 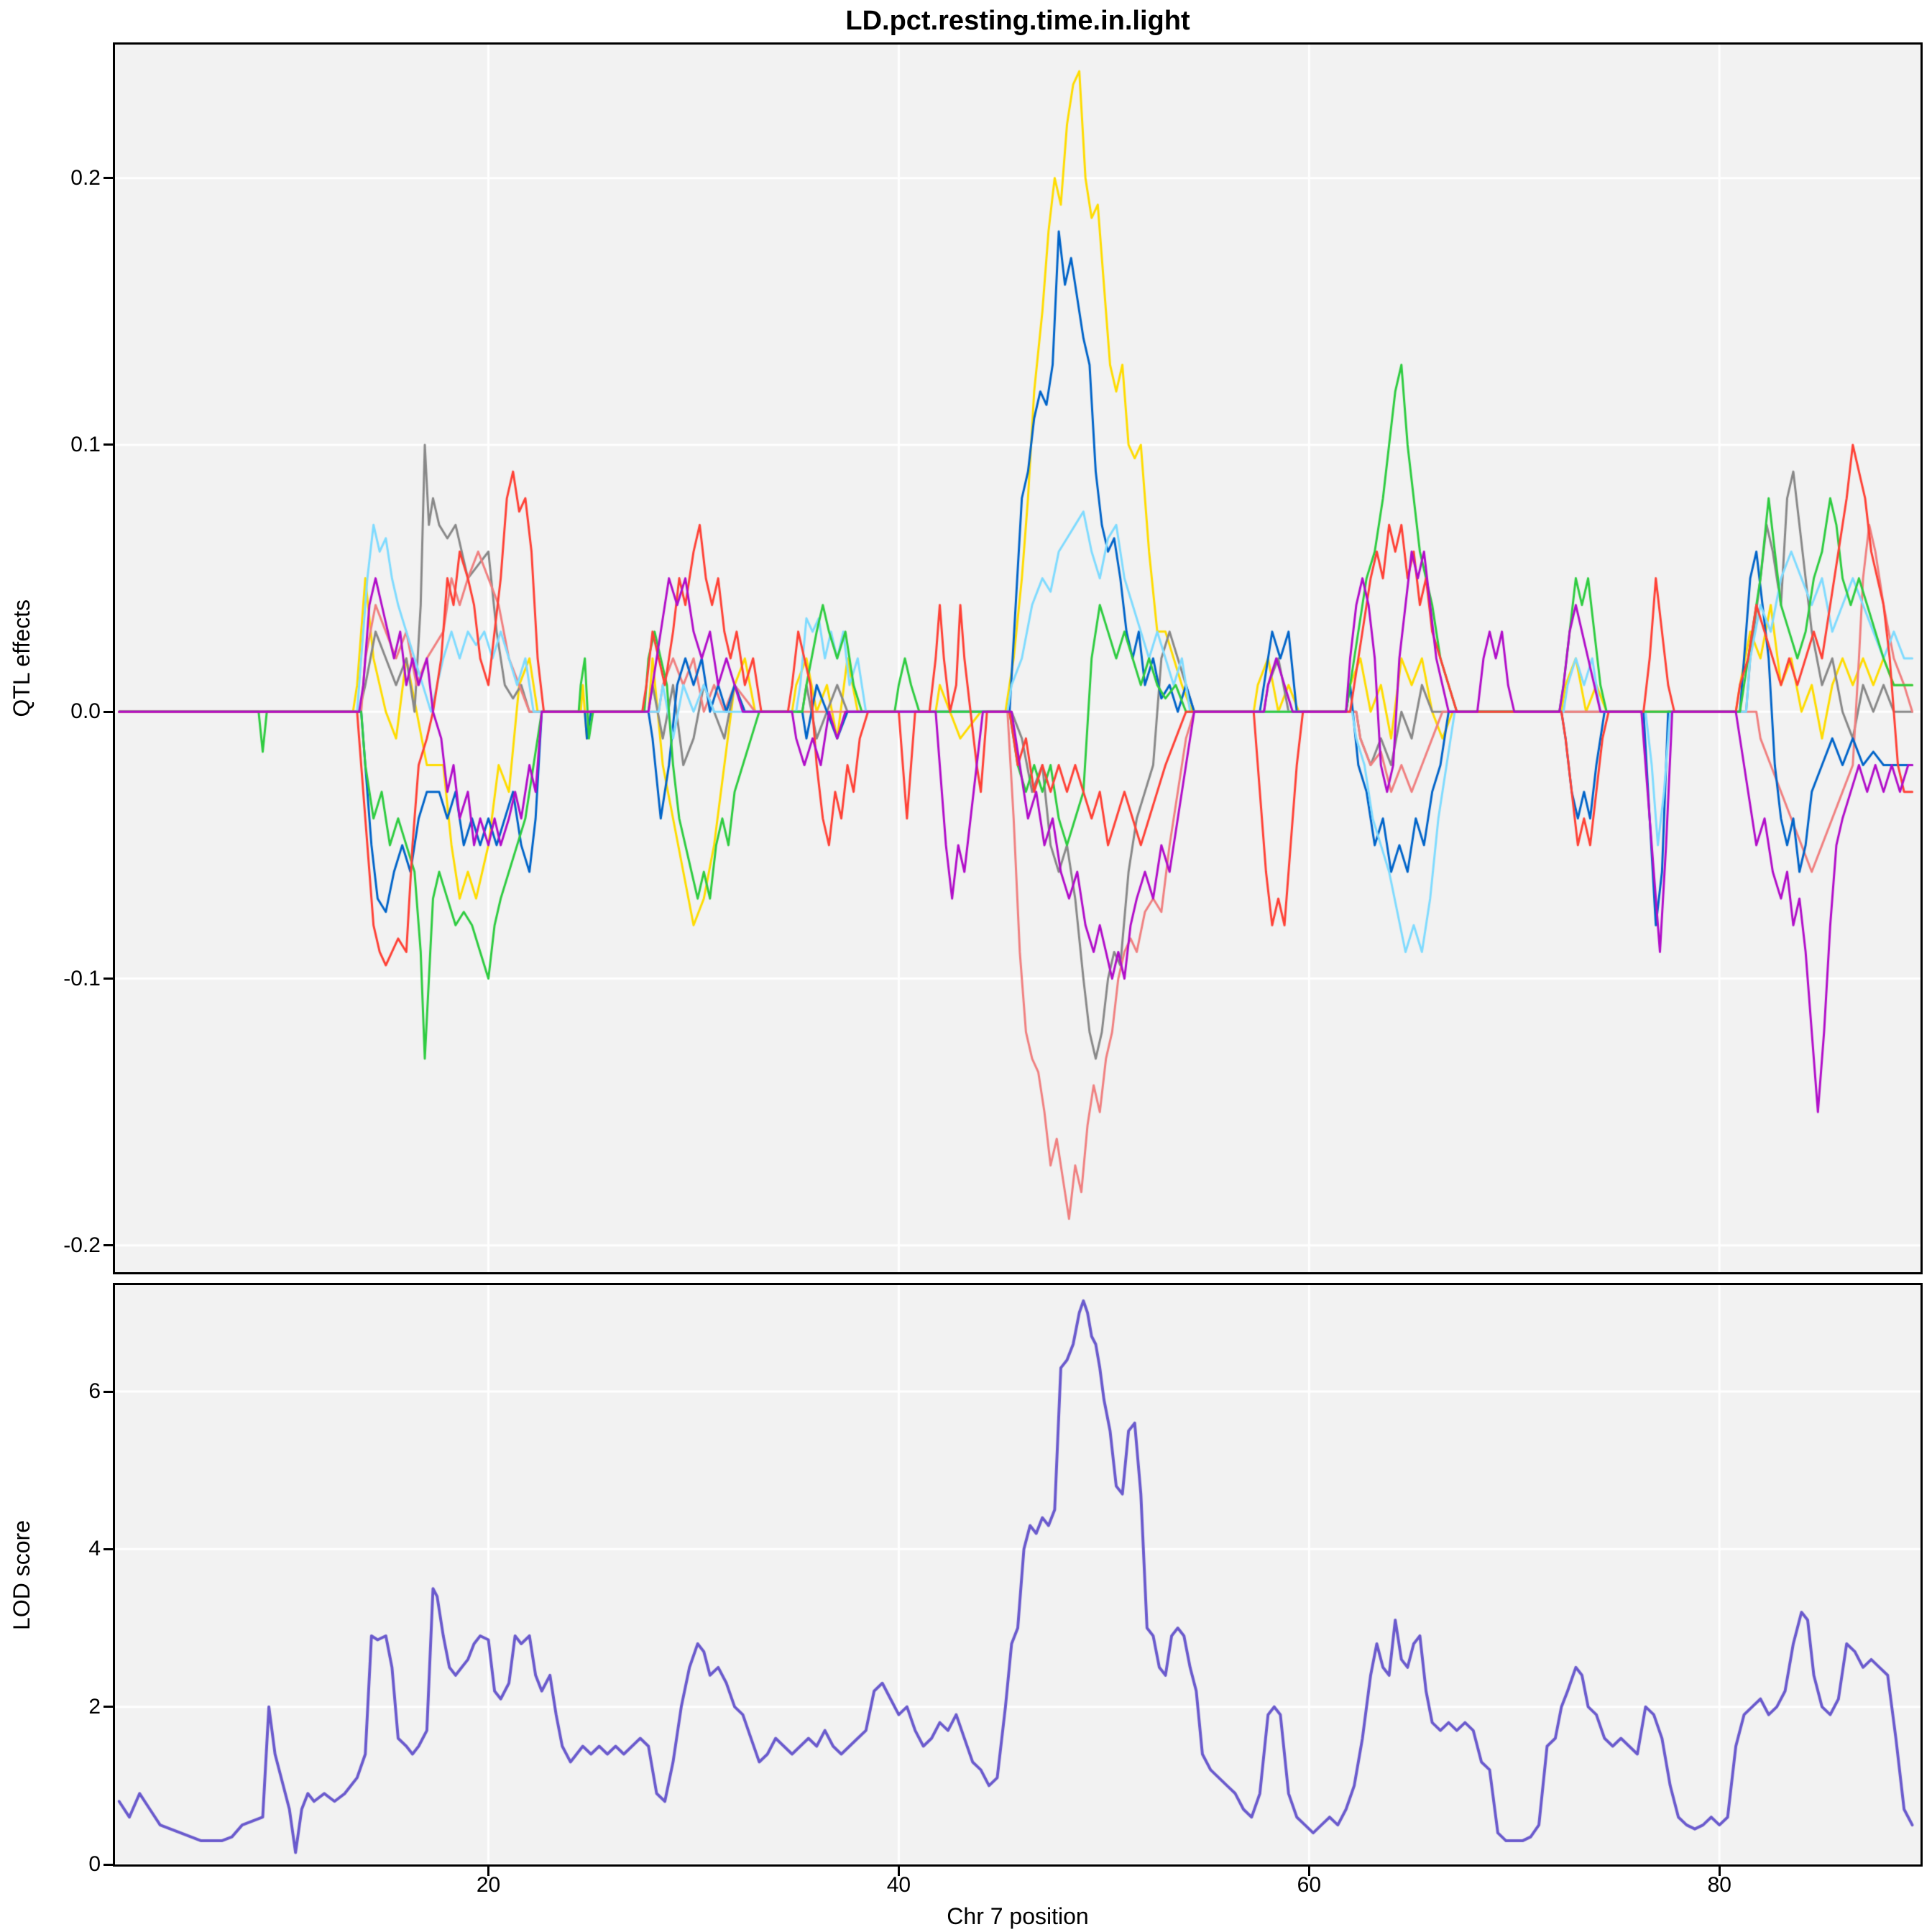 I want to click on x-tick-label: 40, so click(x=898, y=1885).